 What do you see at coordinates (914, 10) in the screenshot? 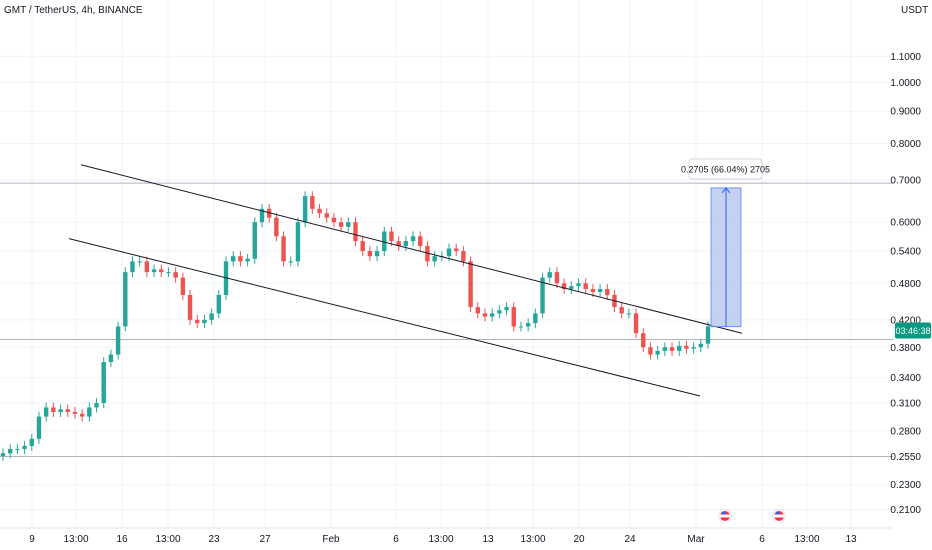
I see `currency-label: USDT` at bounding box center [914, 10].